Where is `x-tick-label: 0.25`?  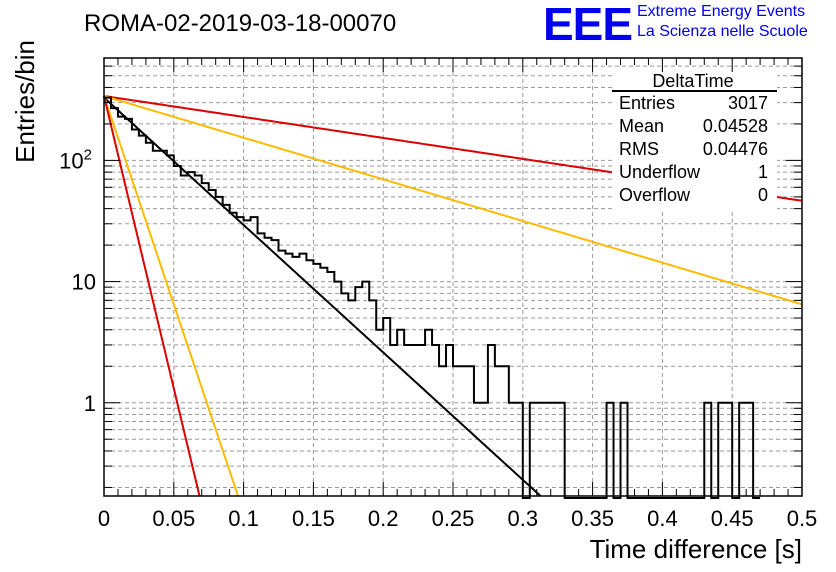
x-tick-label: 0.25 is located at coordinates (453, 518).